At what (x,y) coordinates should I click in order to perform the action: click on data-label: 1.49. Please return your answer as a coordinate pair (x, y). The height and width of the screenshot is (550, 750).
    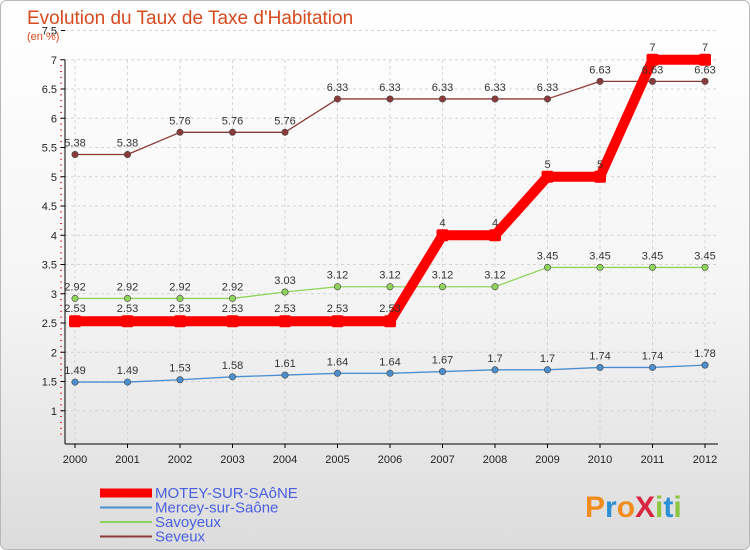
    Looking at the image, I should click on (74, 371).